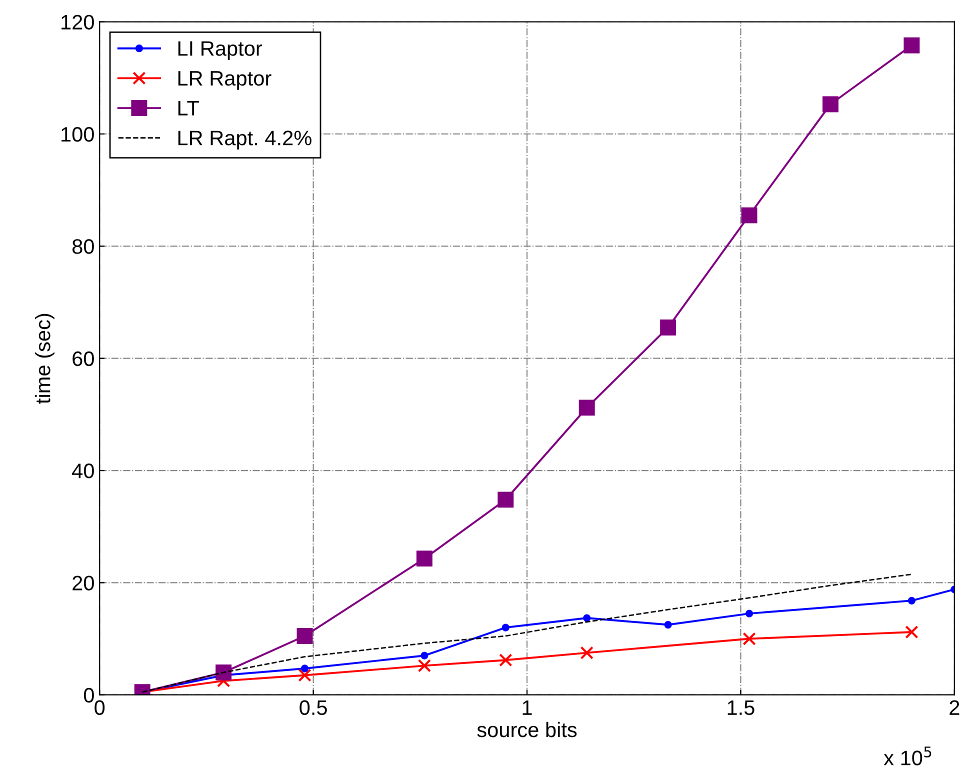 The height and width of the screenshot is (779, 967). I want to click on y-tick-label: 120, so click(78, 22).